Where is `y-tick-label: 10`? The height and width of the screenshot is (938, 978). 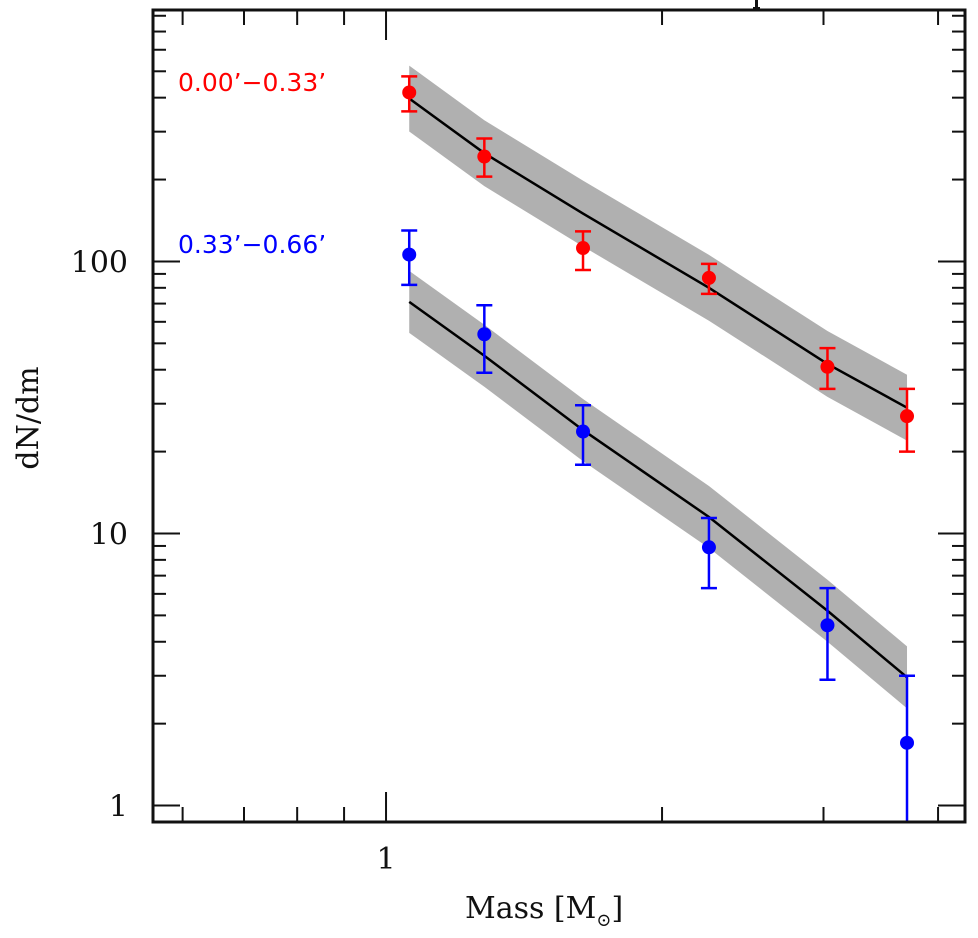
y-tick-label: 10 is located at coordinates (109, 534).